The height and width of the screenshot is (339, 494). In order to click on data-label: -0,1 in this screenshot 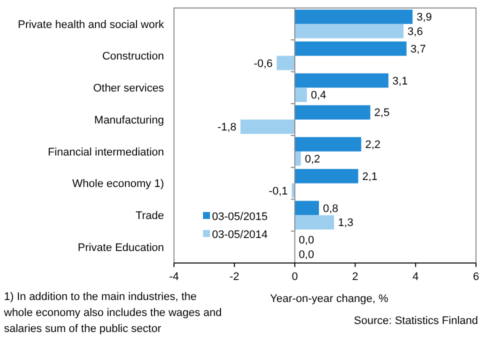, I will do `click(278, 191)`.